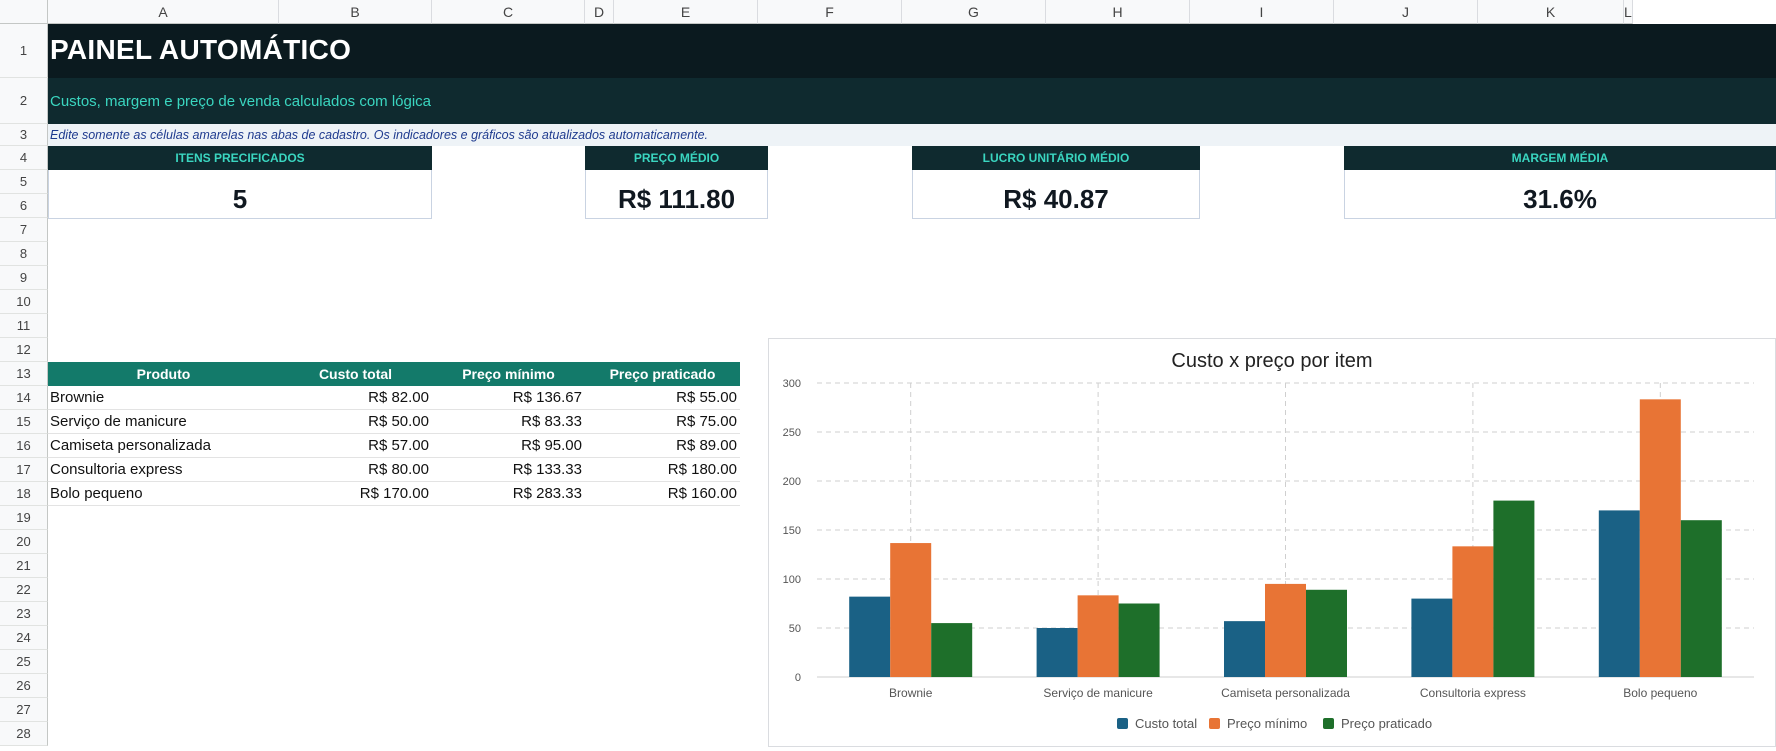  I want to click on row-header-7: 7, so click(24, 230).